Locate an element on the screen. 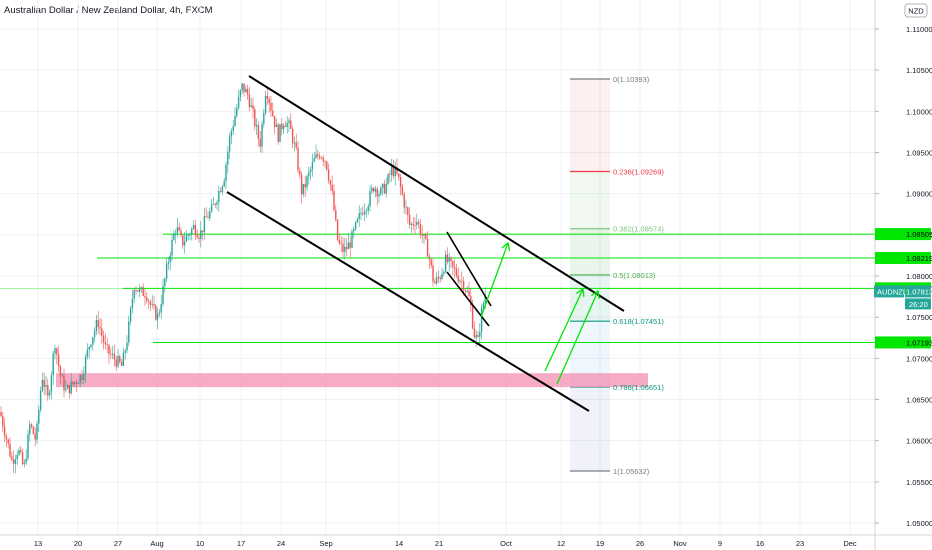 The image size is (932, 550). symbol-badge is located at coordinates (889, 291).